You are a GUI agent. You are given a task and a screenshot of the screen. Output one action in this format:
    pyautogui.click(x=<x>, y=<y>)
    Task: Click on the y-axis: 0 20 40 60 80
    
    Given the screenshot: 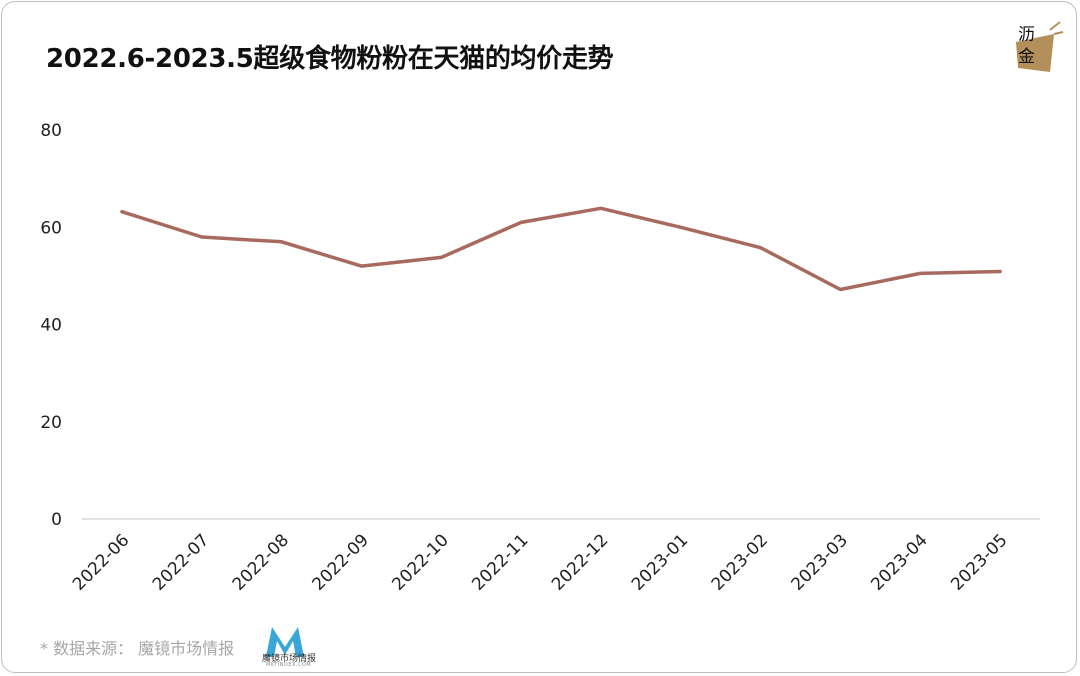 What is the action you would take?
    pyautogui.click(x=51, y=325)
    